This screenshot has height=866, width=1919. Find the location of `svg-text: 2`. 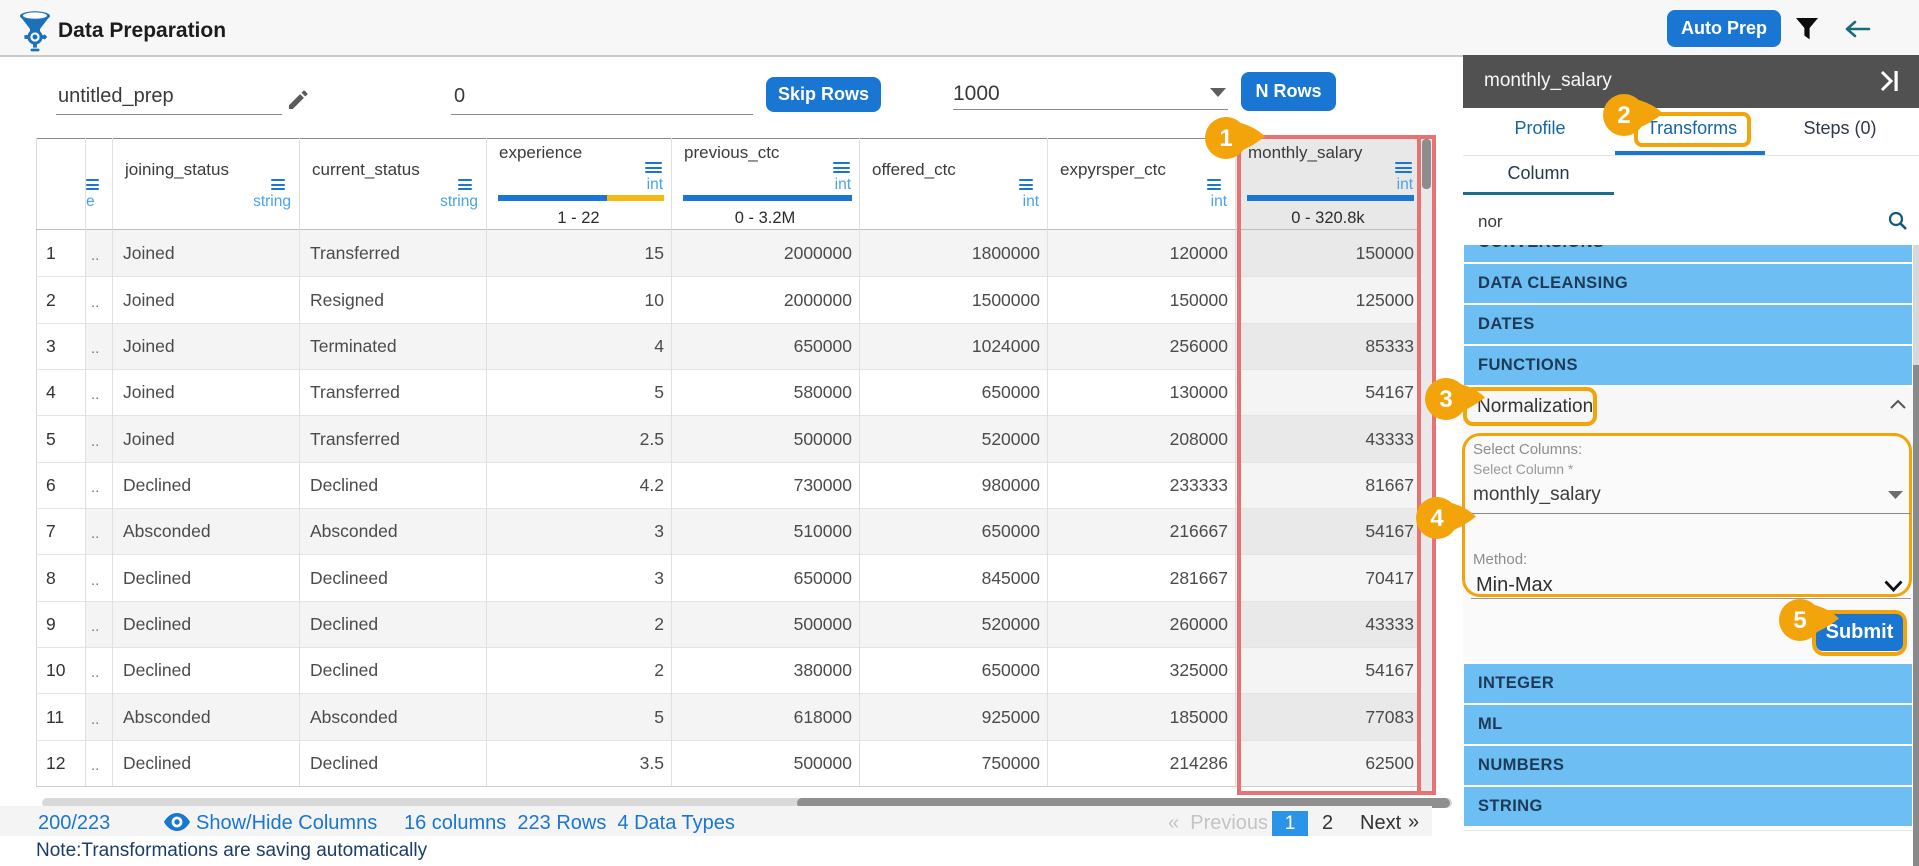

svg-text: 2 is located at coordinates (1623, 115).